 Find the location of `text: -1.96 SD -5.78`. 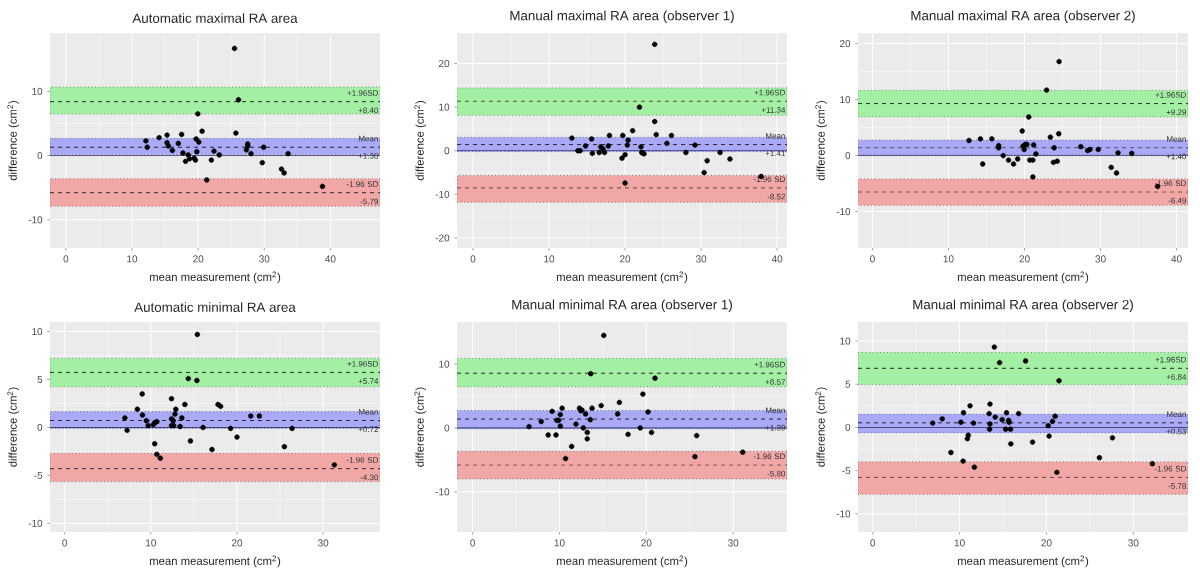

text: -1.96 SD -5.78 is located at coordinates (1170, 477).